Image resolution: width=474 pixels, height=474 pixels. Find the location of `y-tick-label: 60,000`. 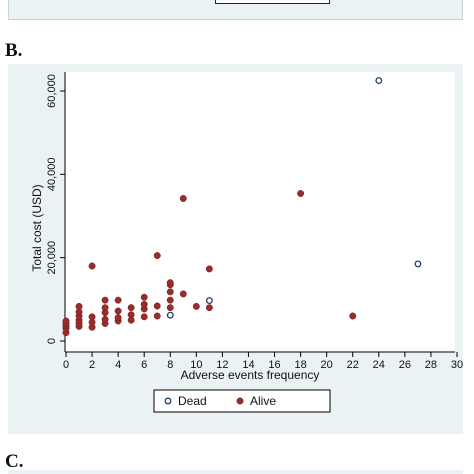

y-tick-label: 60,000 is located at coordinates (52, 91).